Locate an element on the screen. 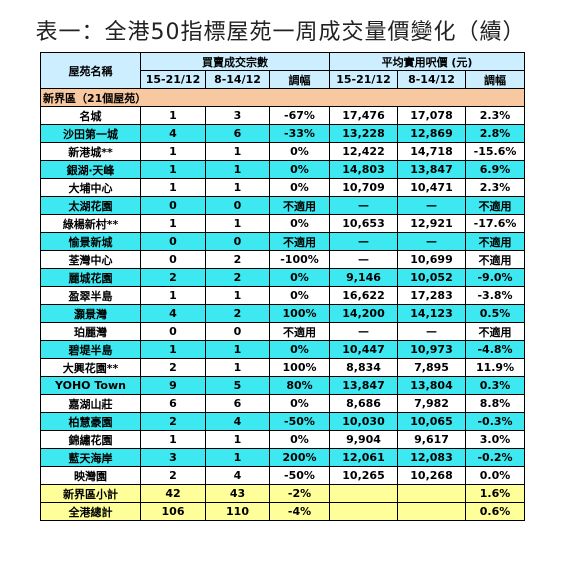  price-period1: 9,146 is located at coordinates (364, 277).